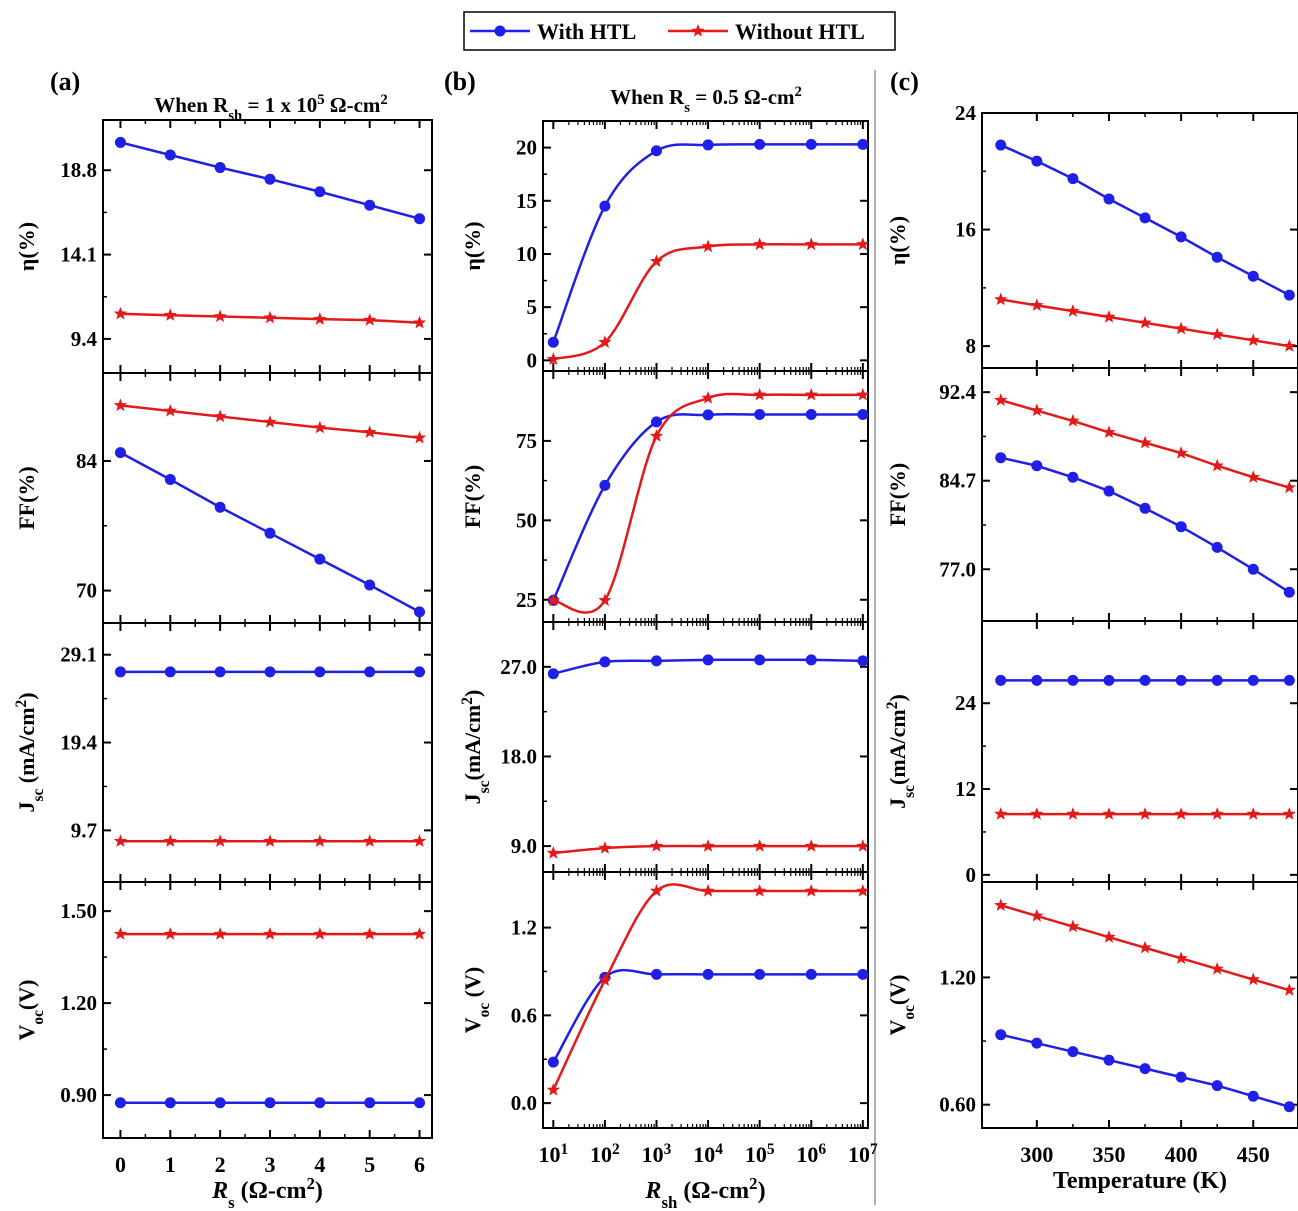  Describe the element at coordinates (698, 30) in the screenshot. I see `legend-without-marker` at that location.